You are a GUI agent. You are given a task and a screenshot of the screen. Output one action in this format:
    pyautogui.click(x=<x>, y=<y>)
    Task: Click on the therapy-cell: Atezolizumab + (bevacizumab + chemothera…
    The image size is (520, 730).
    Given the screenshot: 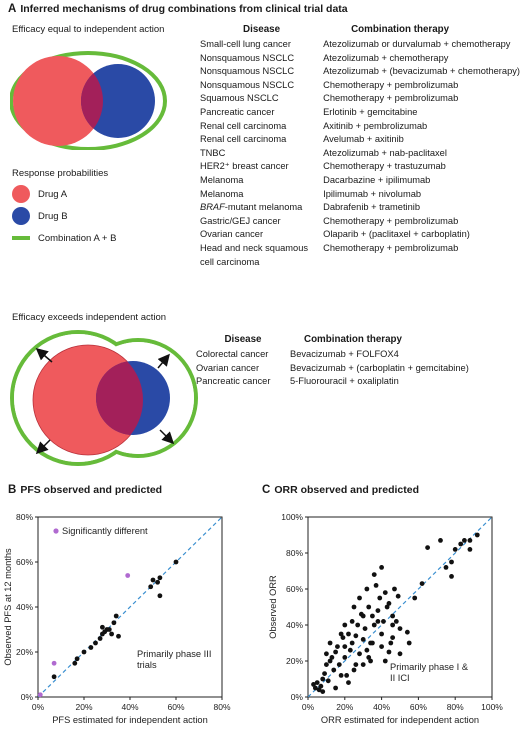 What is the action you would take?
    pyautogui.click(x=421, y=71)
    